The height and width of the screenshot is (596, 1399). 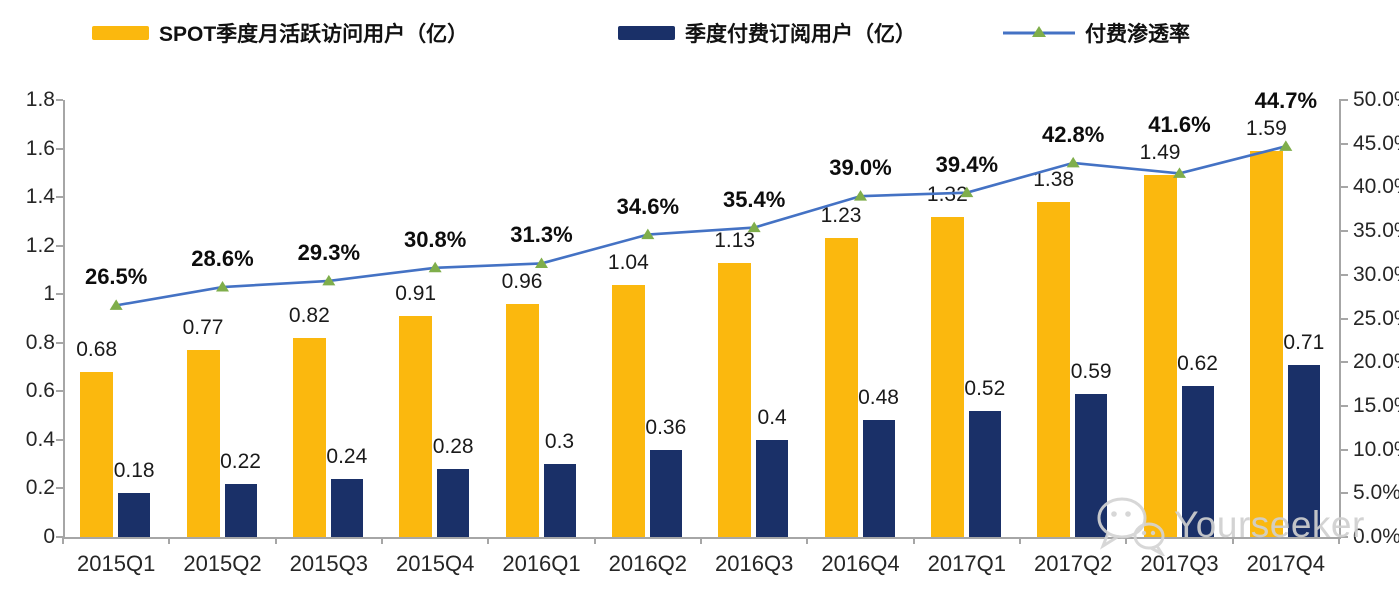 I want to click on penetration-pct-label: 35.4%, so click(x=754, y=199).